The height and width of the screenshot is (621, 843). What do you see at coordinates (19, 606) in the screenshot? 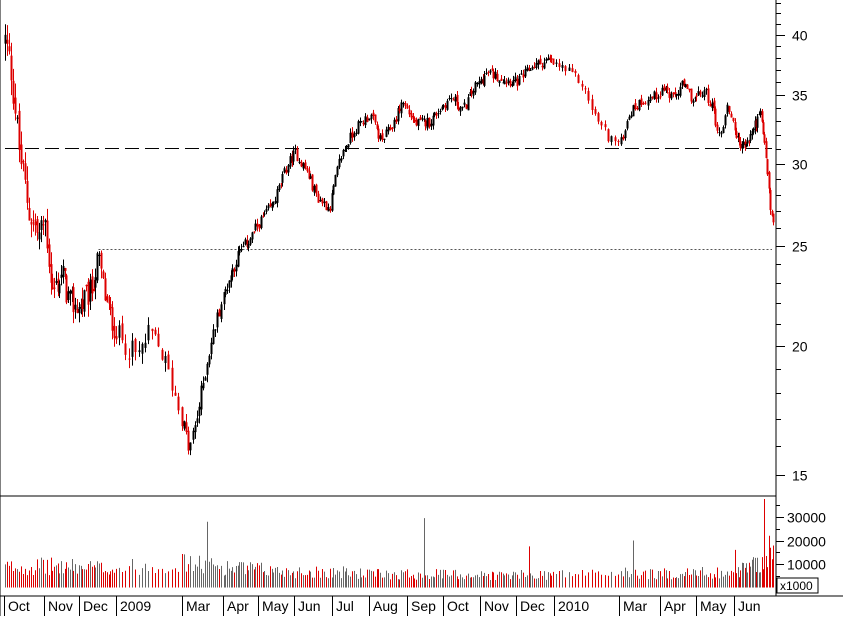
I see `month-label: Oct` at bounding box center [19, 606].